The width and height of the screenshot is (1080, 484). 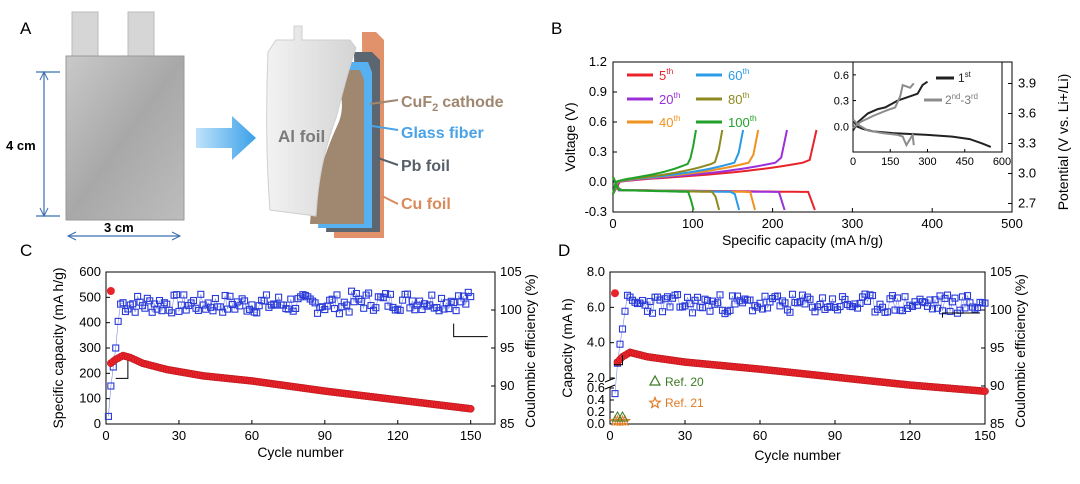 I want to click on d-y2-tick-label: 85, so click(x=997, y=423).